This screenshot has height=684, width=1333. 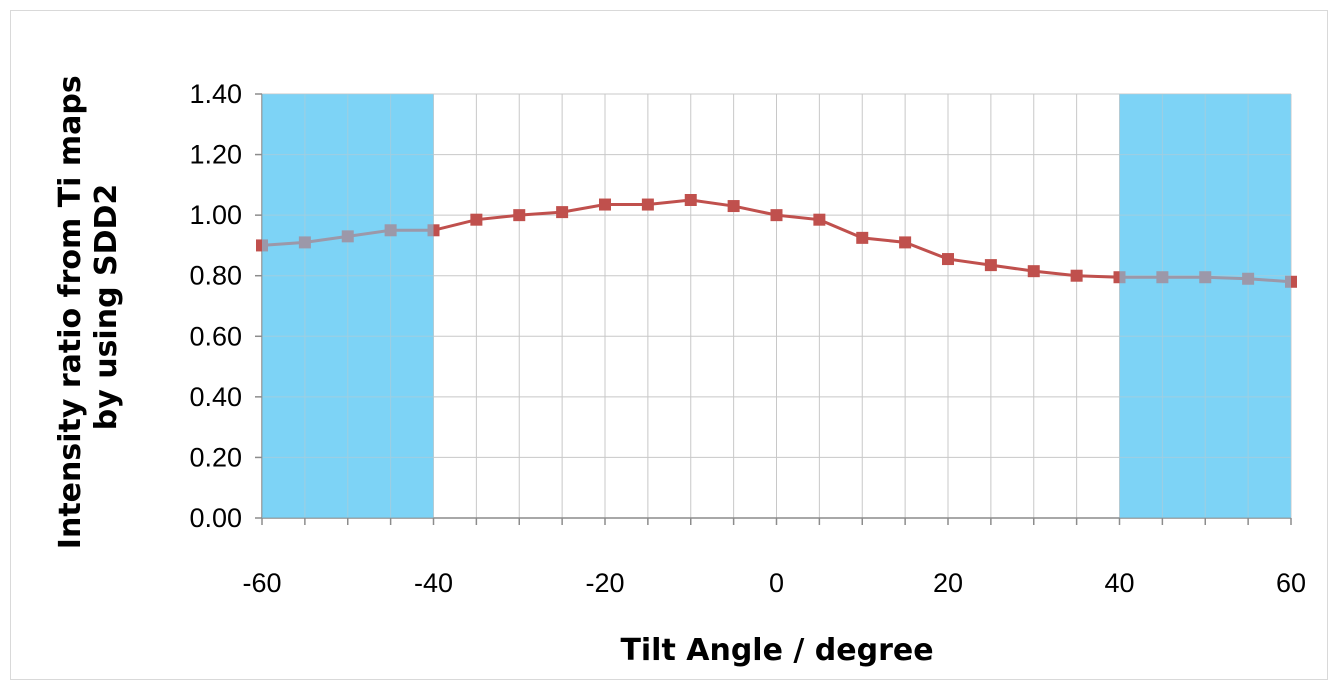 What do you see at coordinates (215, 457) in the screenshot?
I see `y-tick-label: 0.20` at bounding box center [215, 457].